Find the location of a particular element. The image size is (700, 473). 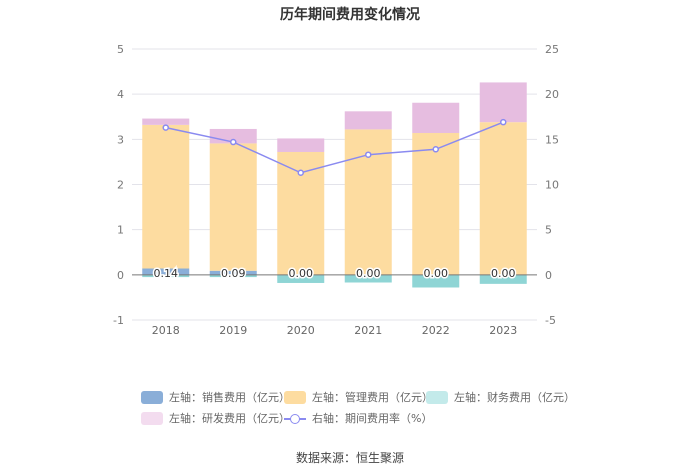

legend-swatch-rate is located at coordinates (295, 418).